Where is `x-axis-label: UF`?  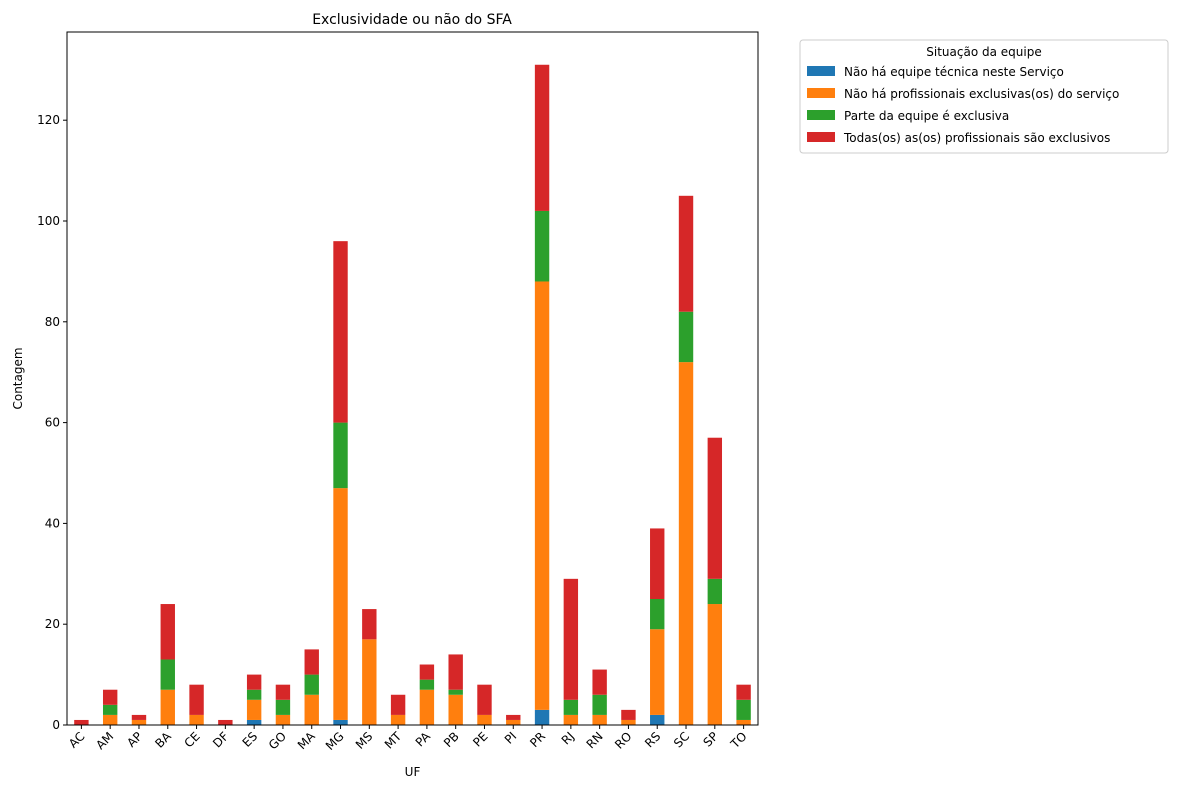
x-axis-label: UF is located at coordinates (413, 772).